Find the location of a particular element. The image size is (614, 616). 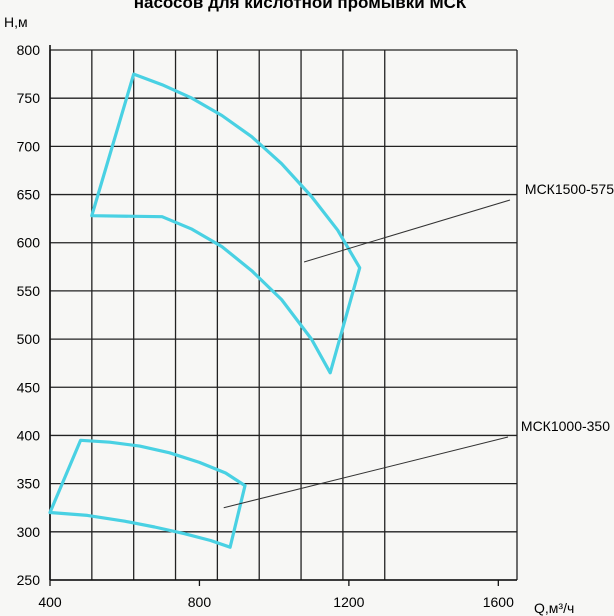

y-tick-label-800: 800 is located at coordinates (29, 50).